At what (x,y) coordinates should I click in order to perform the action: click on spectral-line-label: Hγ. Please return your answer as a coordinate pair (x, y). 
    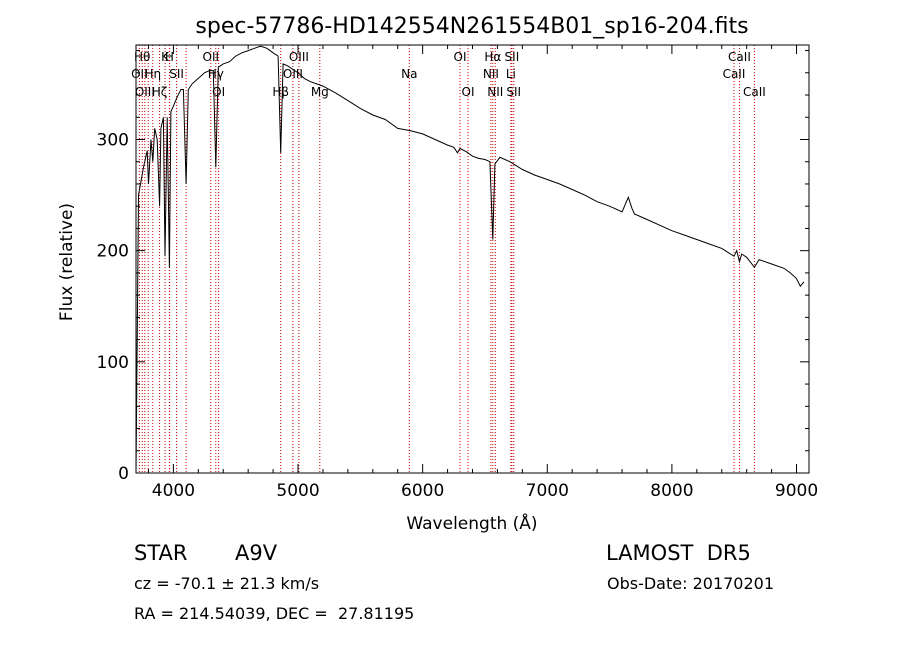
    Looking at the image, I should click on (216, 74).